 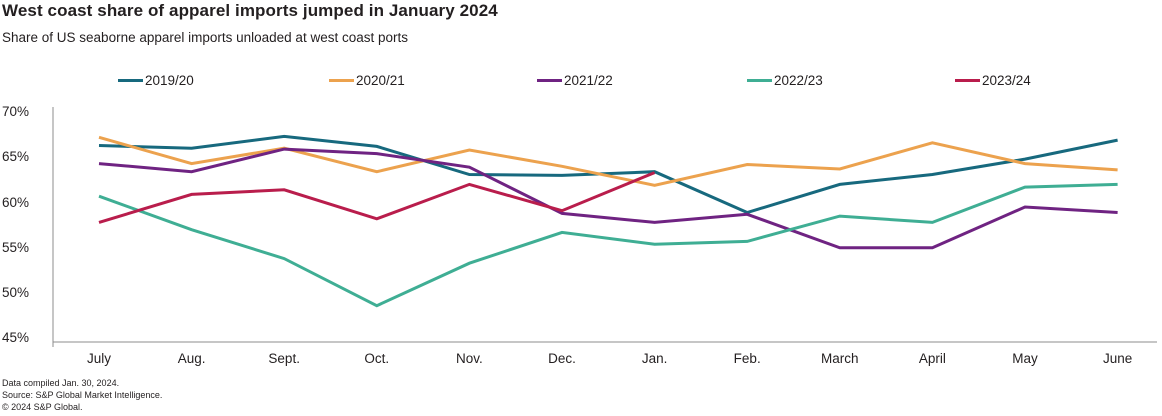 I want to click on legend-item-2021-22: 2021/22, so click(x=575, y=80).